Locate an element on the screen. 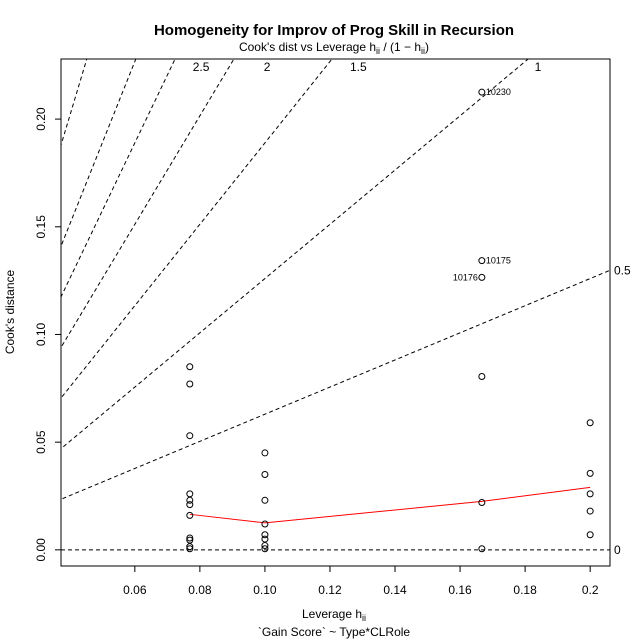 The width and height of the screenshot is (640, 640). x-tick-label: 0.14 is located at coordinates (395, 590).